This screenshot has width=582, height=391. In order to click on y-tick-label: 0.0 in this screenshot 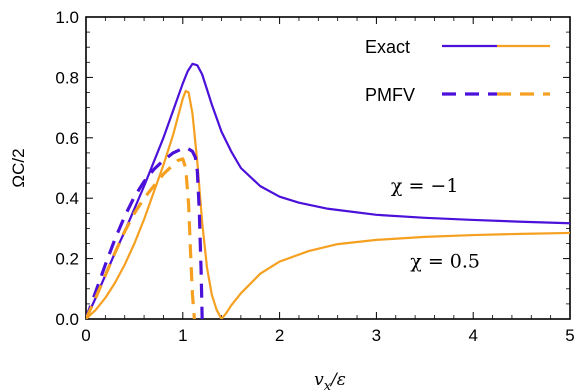, I will do `click(67, 319)`.